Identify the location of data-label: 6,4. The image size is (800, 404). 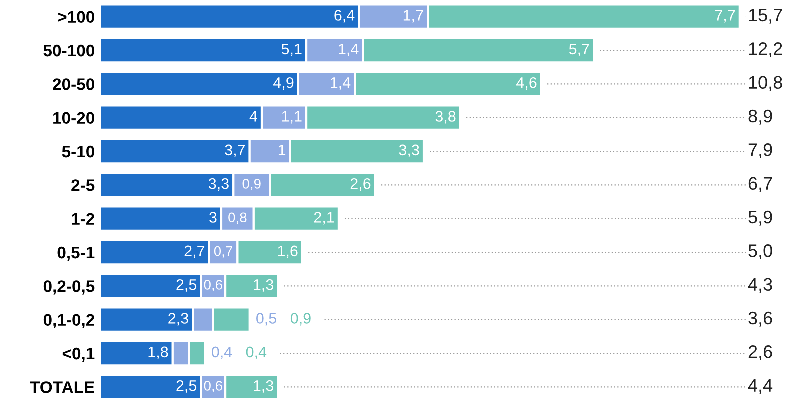
(344, 16).